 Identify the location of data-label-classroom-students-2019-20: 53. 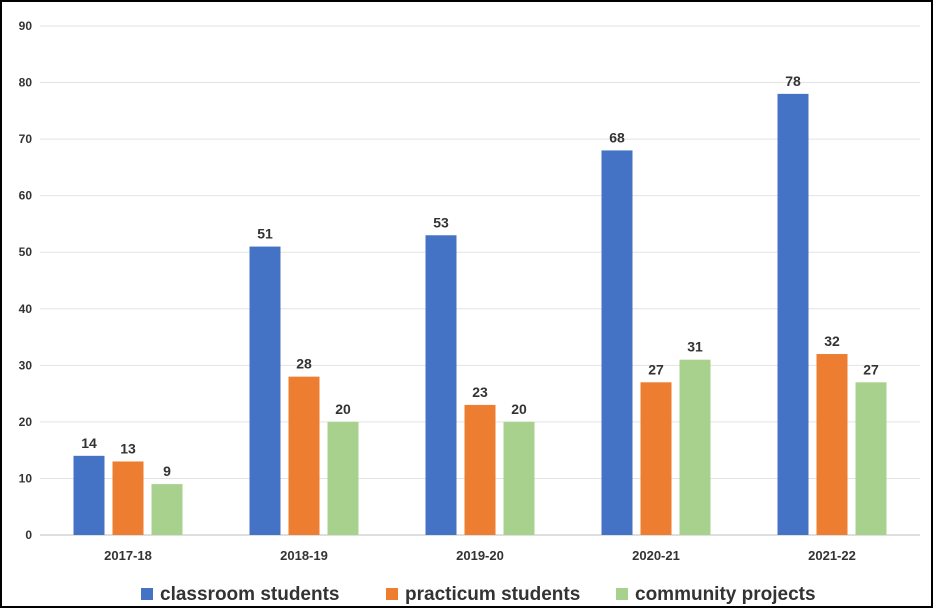
(441, 222).